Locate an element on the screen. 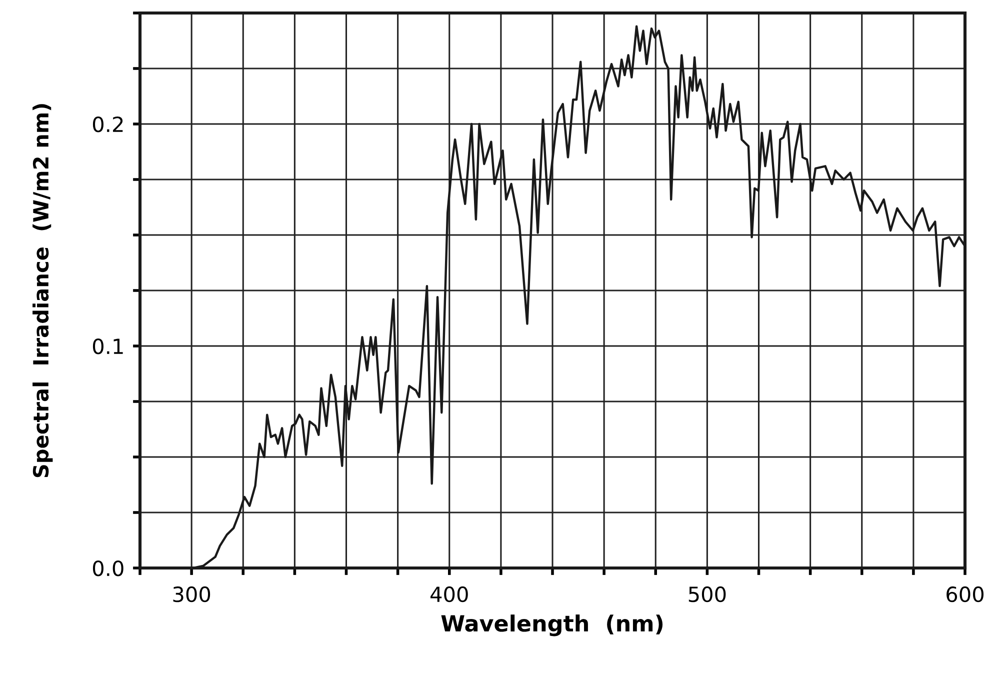  y-axis-title: Spectral Irradiance (W/m2 nm) is located at coordinates (42, 291).